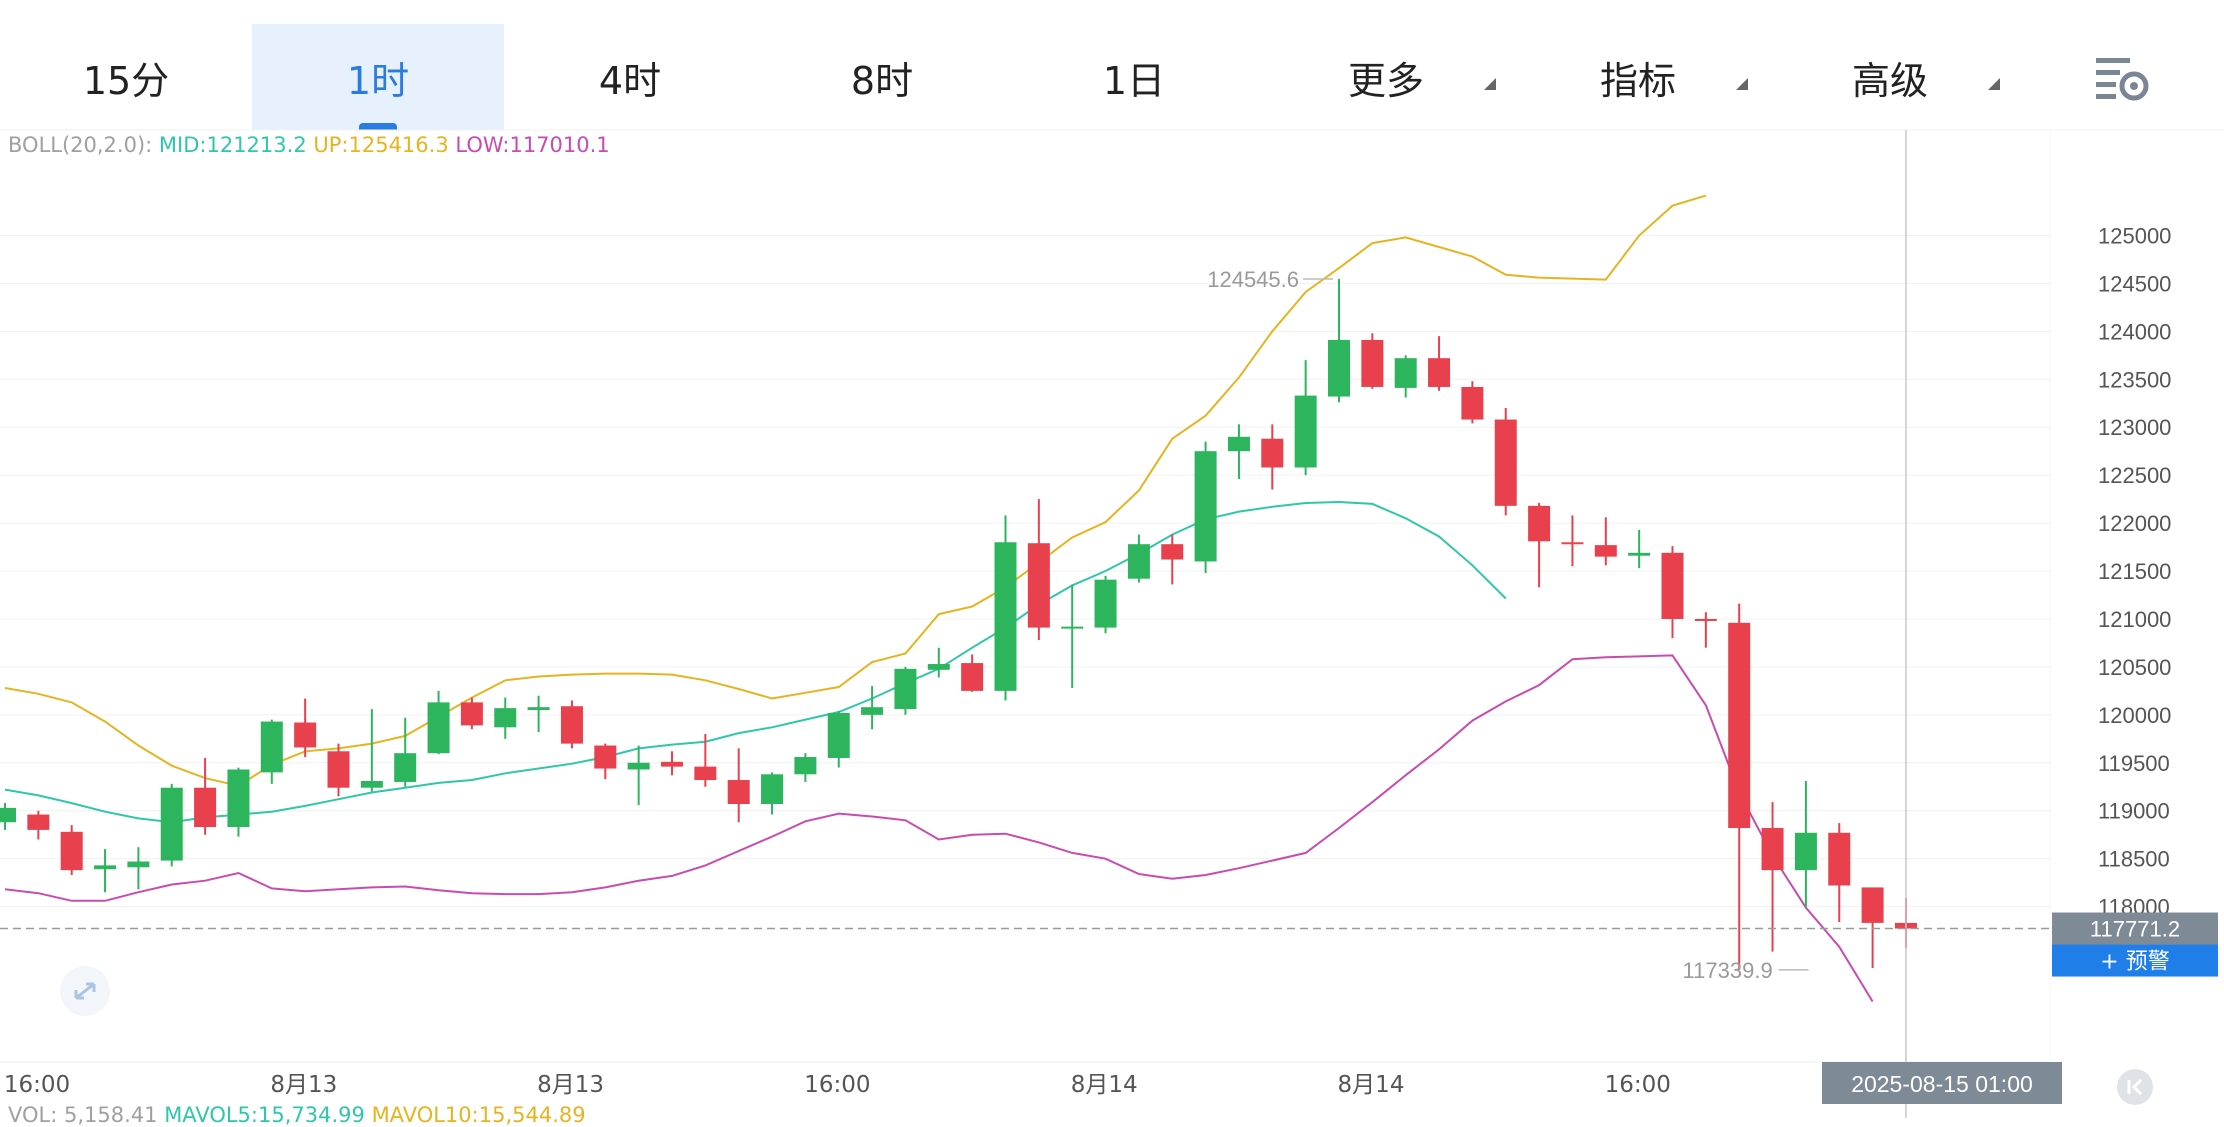 The image size is (2224, 1127). What do you see at coordinates (837, 1085) in the screenshot?
I see `x-tick-label: 16:00` at bounding box center [837, 1085].